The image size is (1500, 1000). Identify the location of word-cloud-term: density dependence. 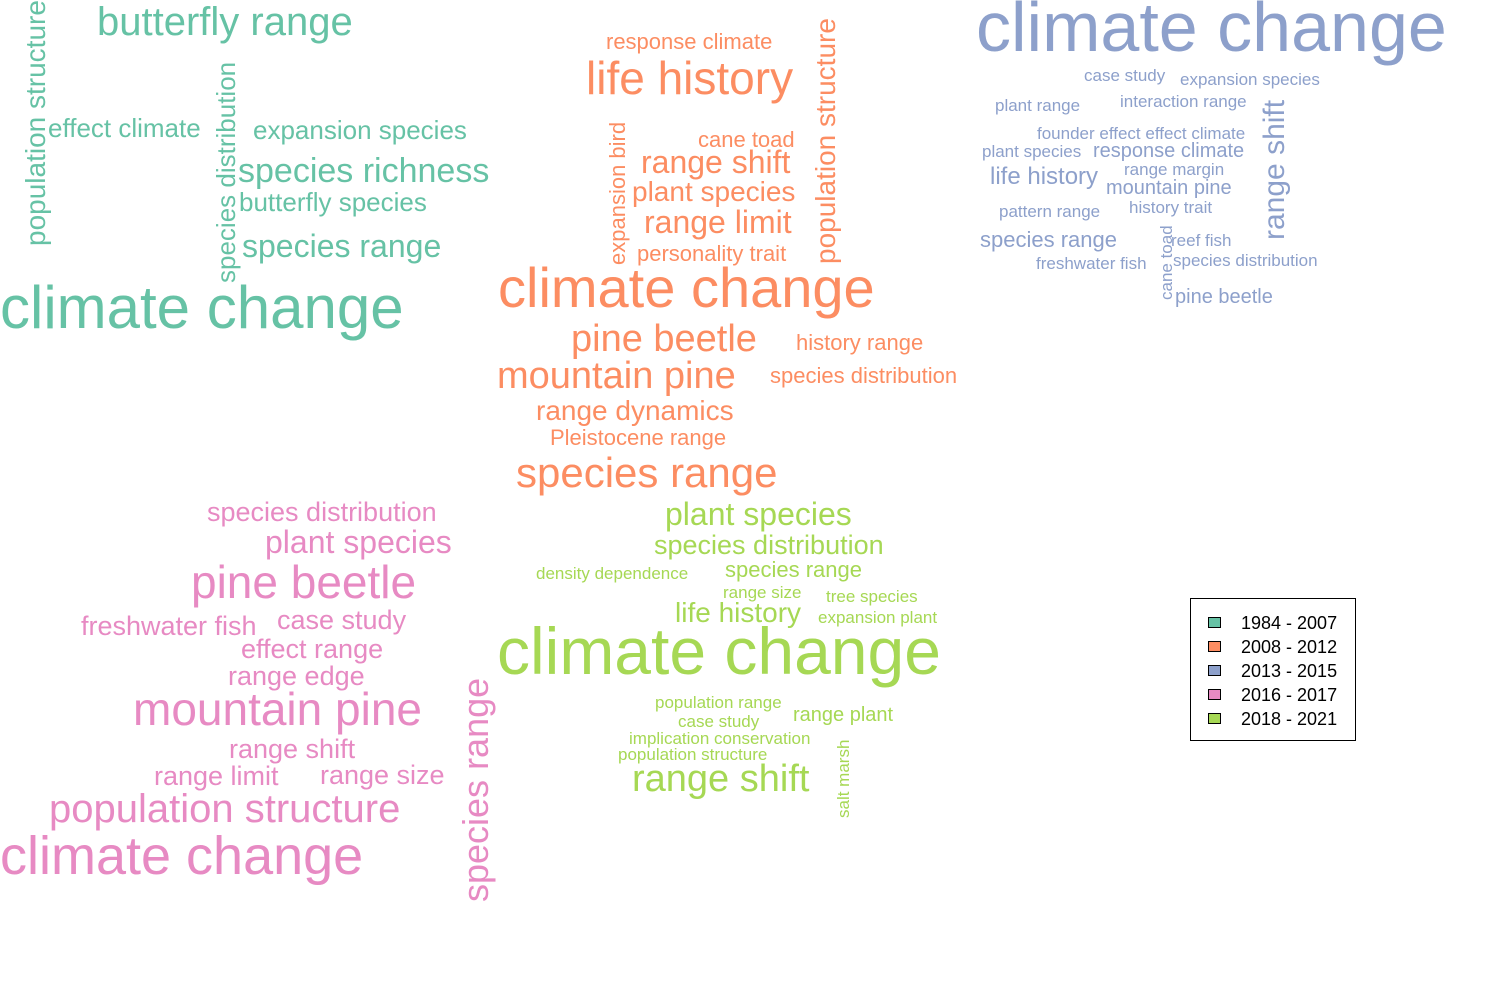
(612, 573).